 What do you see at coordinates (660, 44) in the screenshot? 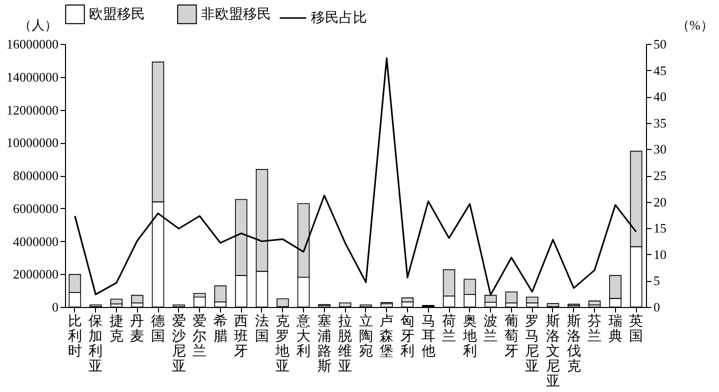
I see `y2-tick-label: 50` at bounding box center [660, 44].